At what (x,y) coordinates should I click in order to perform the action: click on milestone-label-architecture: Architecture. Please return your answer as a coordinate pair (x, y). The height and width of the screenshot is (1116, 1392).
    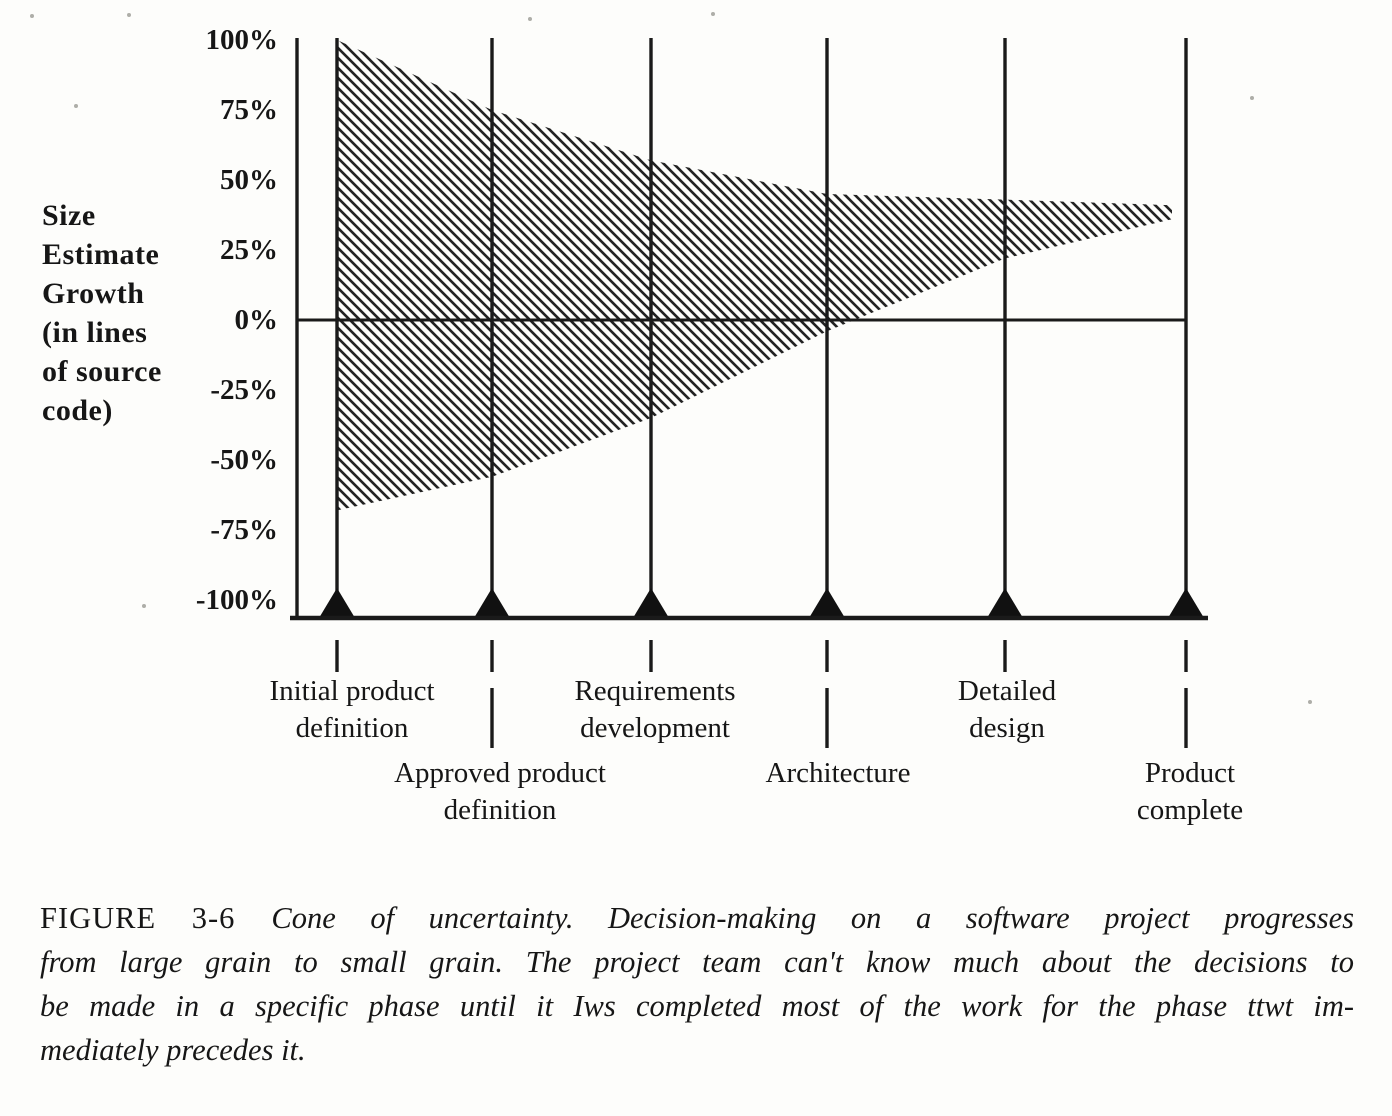
    Looking at the image, I should click on (838, 773).